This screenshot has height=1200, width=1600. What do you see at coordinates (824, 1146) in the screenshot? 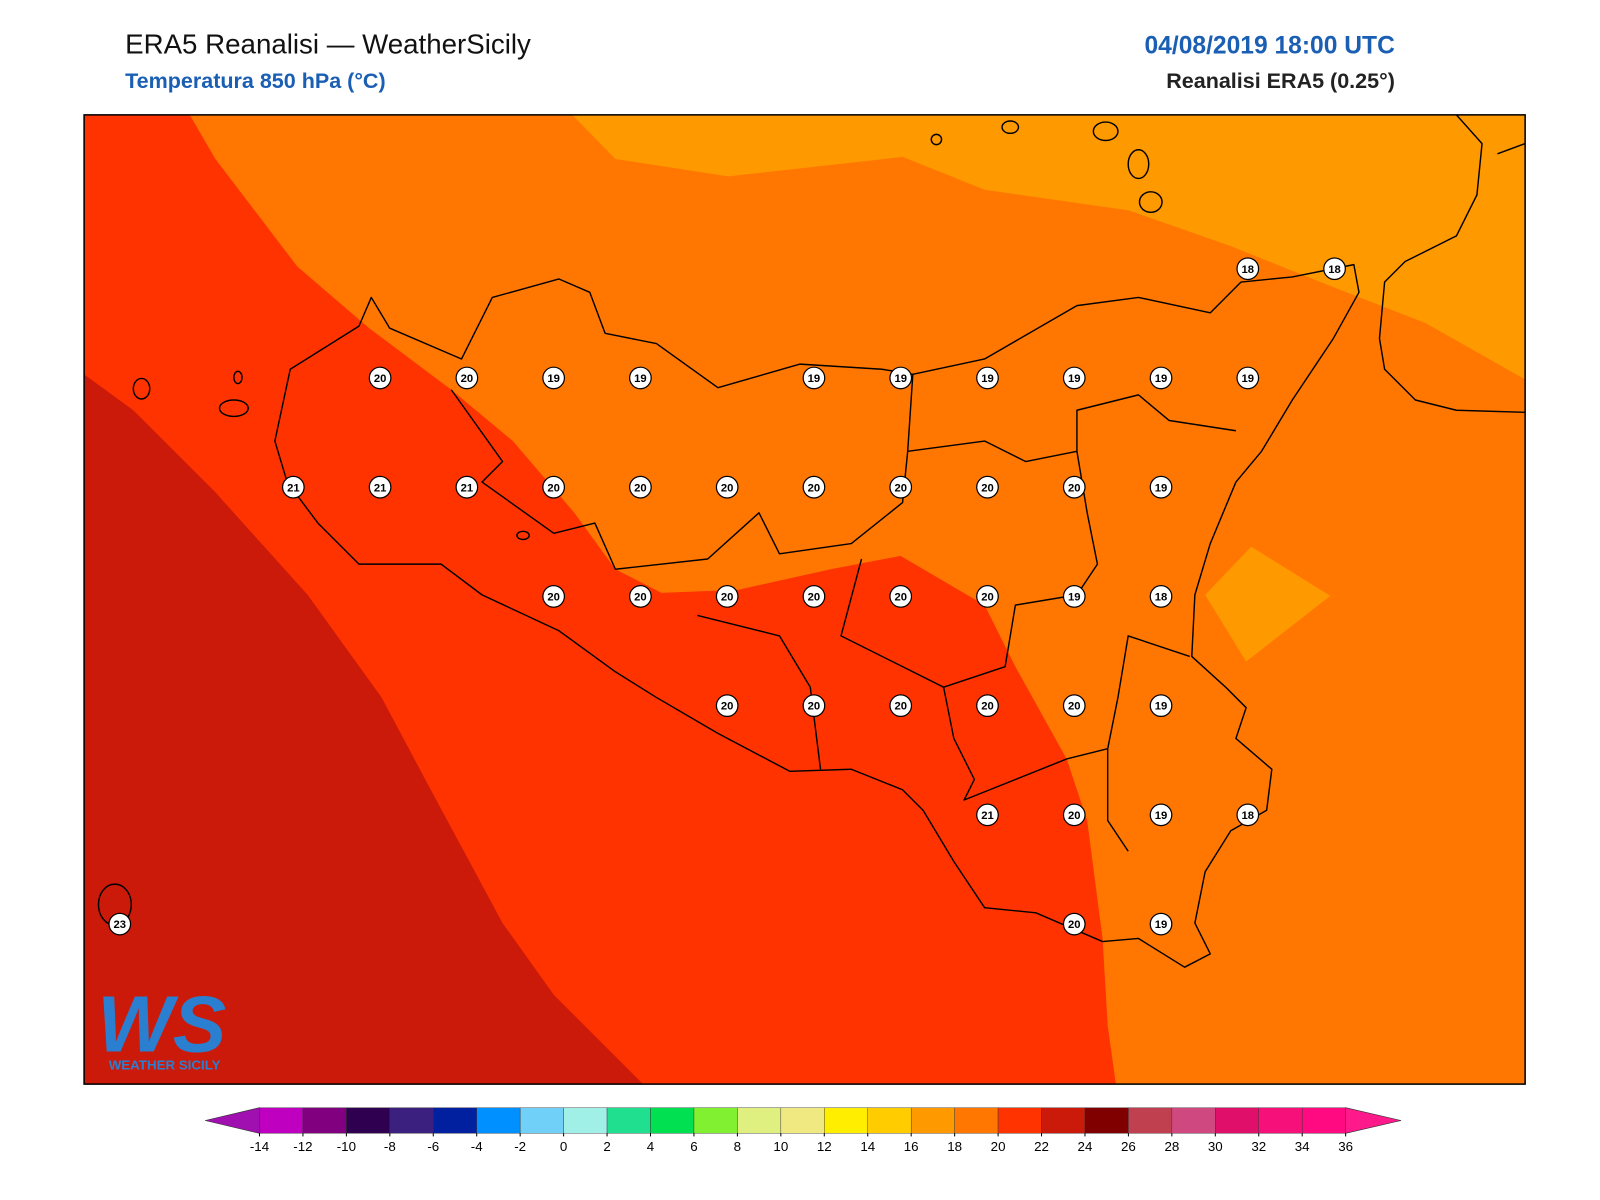
I see `colorbar-tick-label: 12` at bounding box center [824, 1146].